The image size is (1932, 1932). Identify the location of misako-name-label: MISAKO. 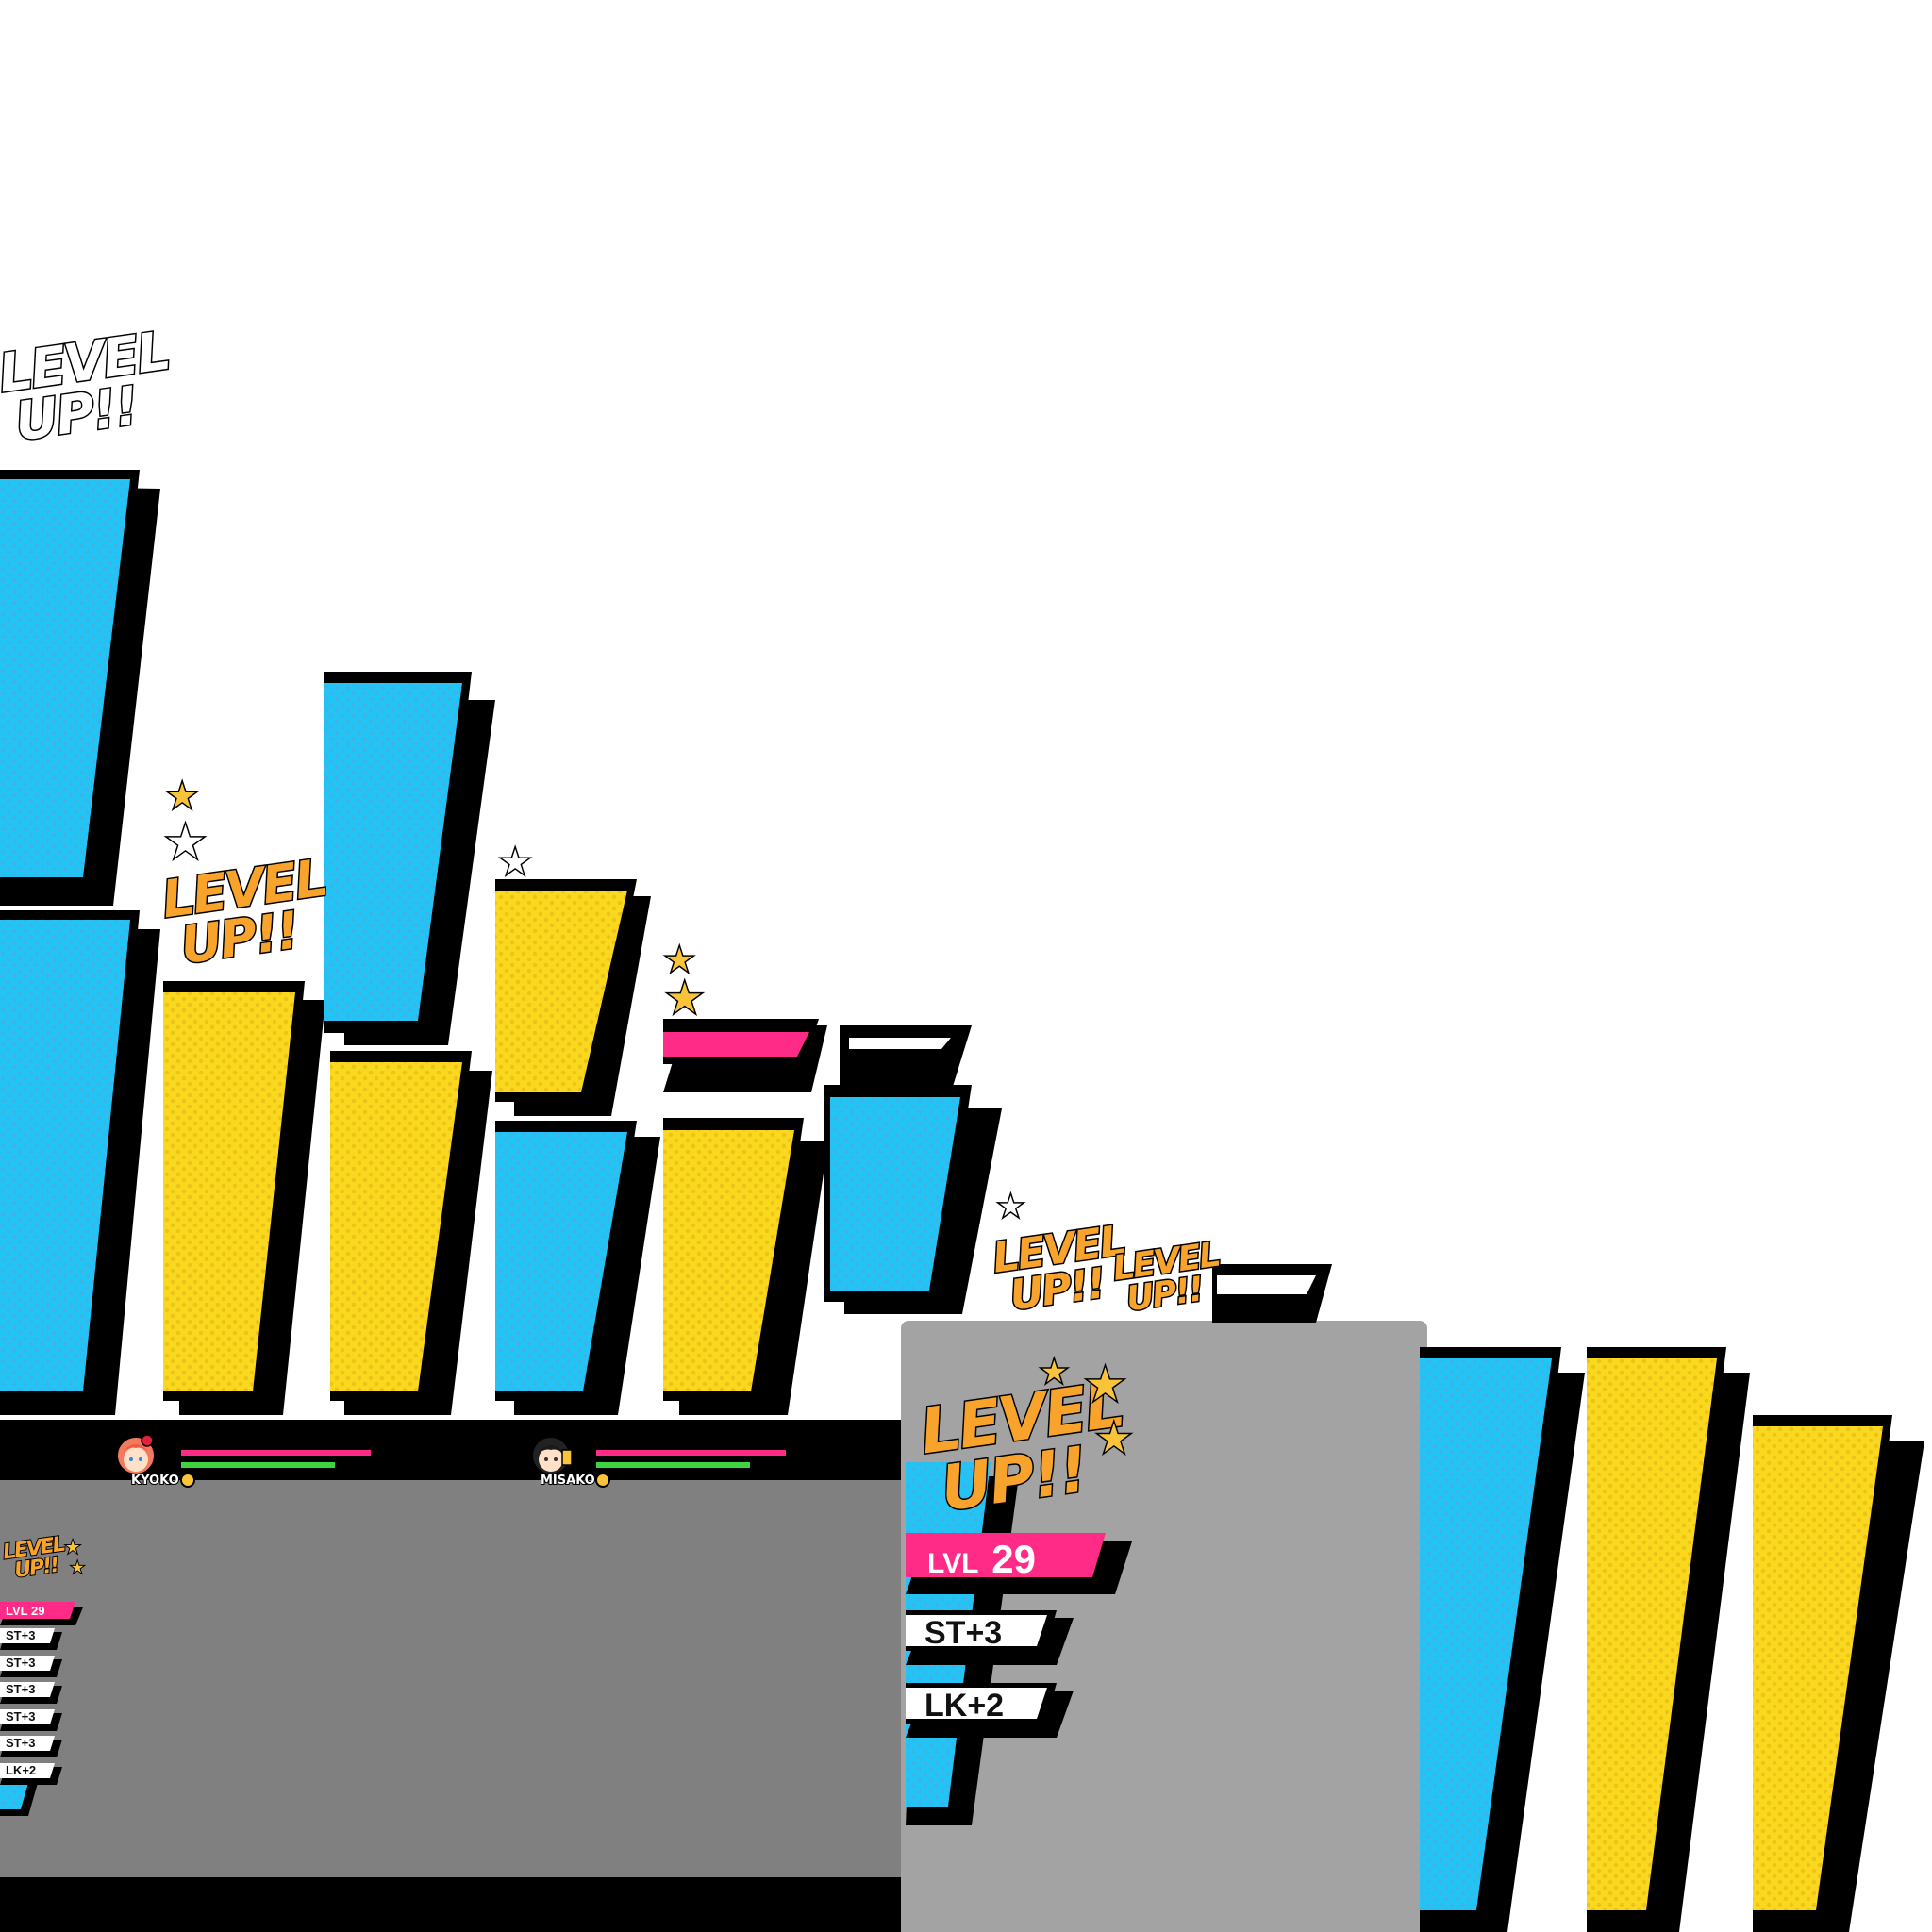
(568, 1481).